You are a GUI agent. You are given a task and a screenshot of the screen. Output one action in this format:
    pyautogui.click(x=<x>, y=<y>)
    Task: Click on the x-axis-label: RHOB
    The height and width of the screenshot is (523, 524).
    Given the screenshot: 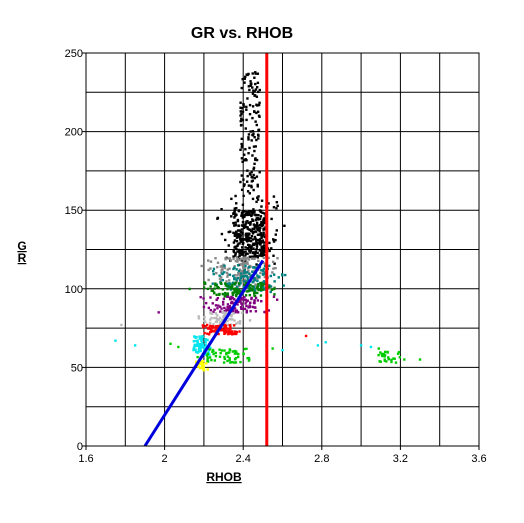 What is the action you would take?
    pyautogui.click(x=224, y=477)
    